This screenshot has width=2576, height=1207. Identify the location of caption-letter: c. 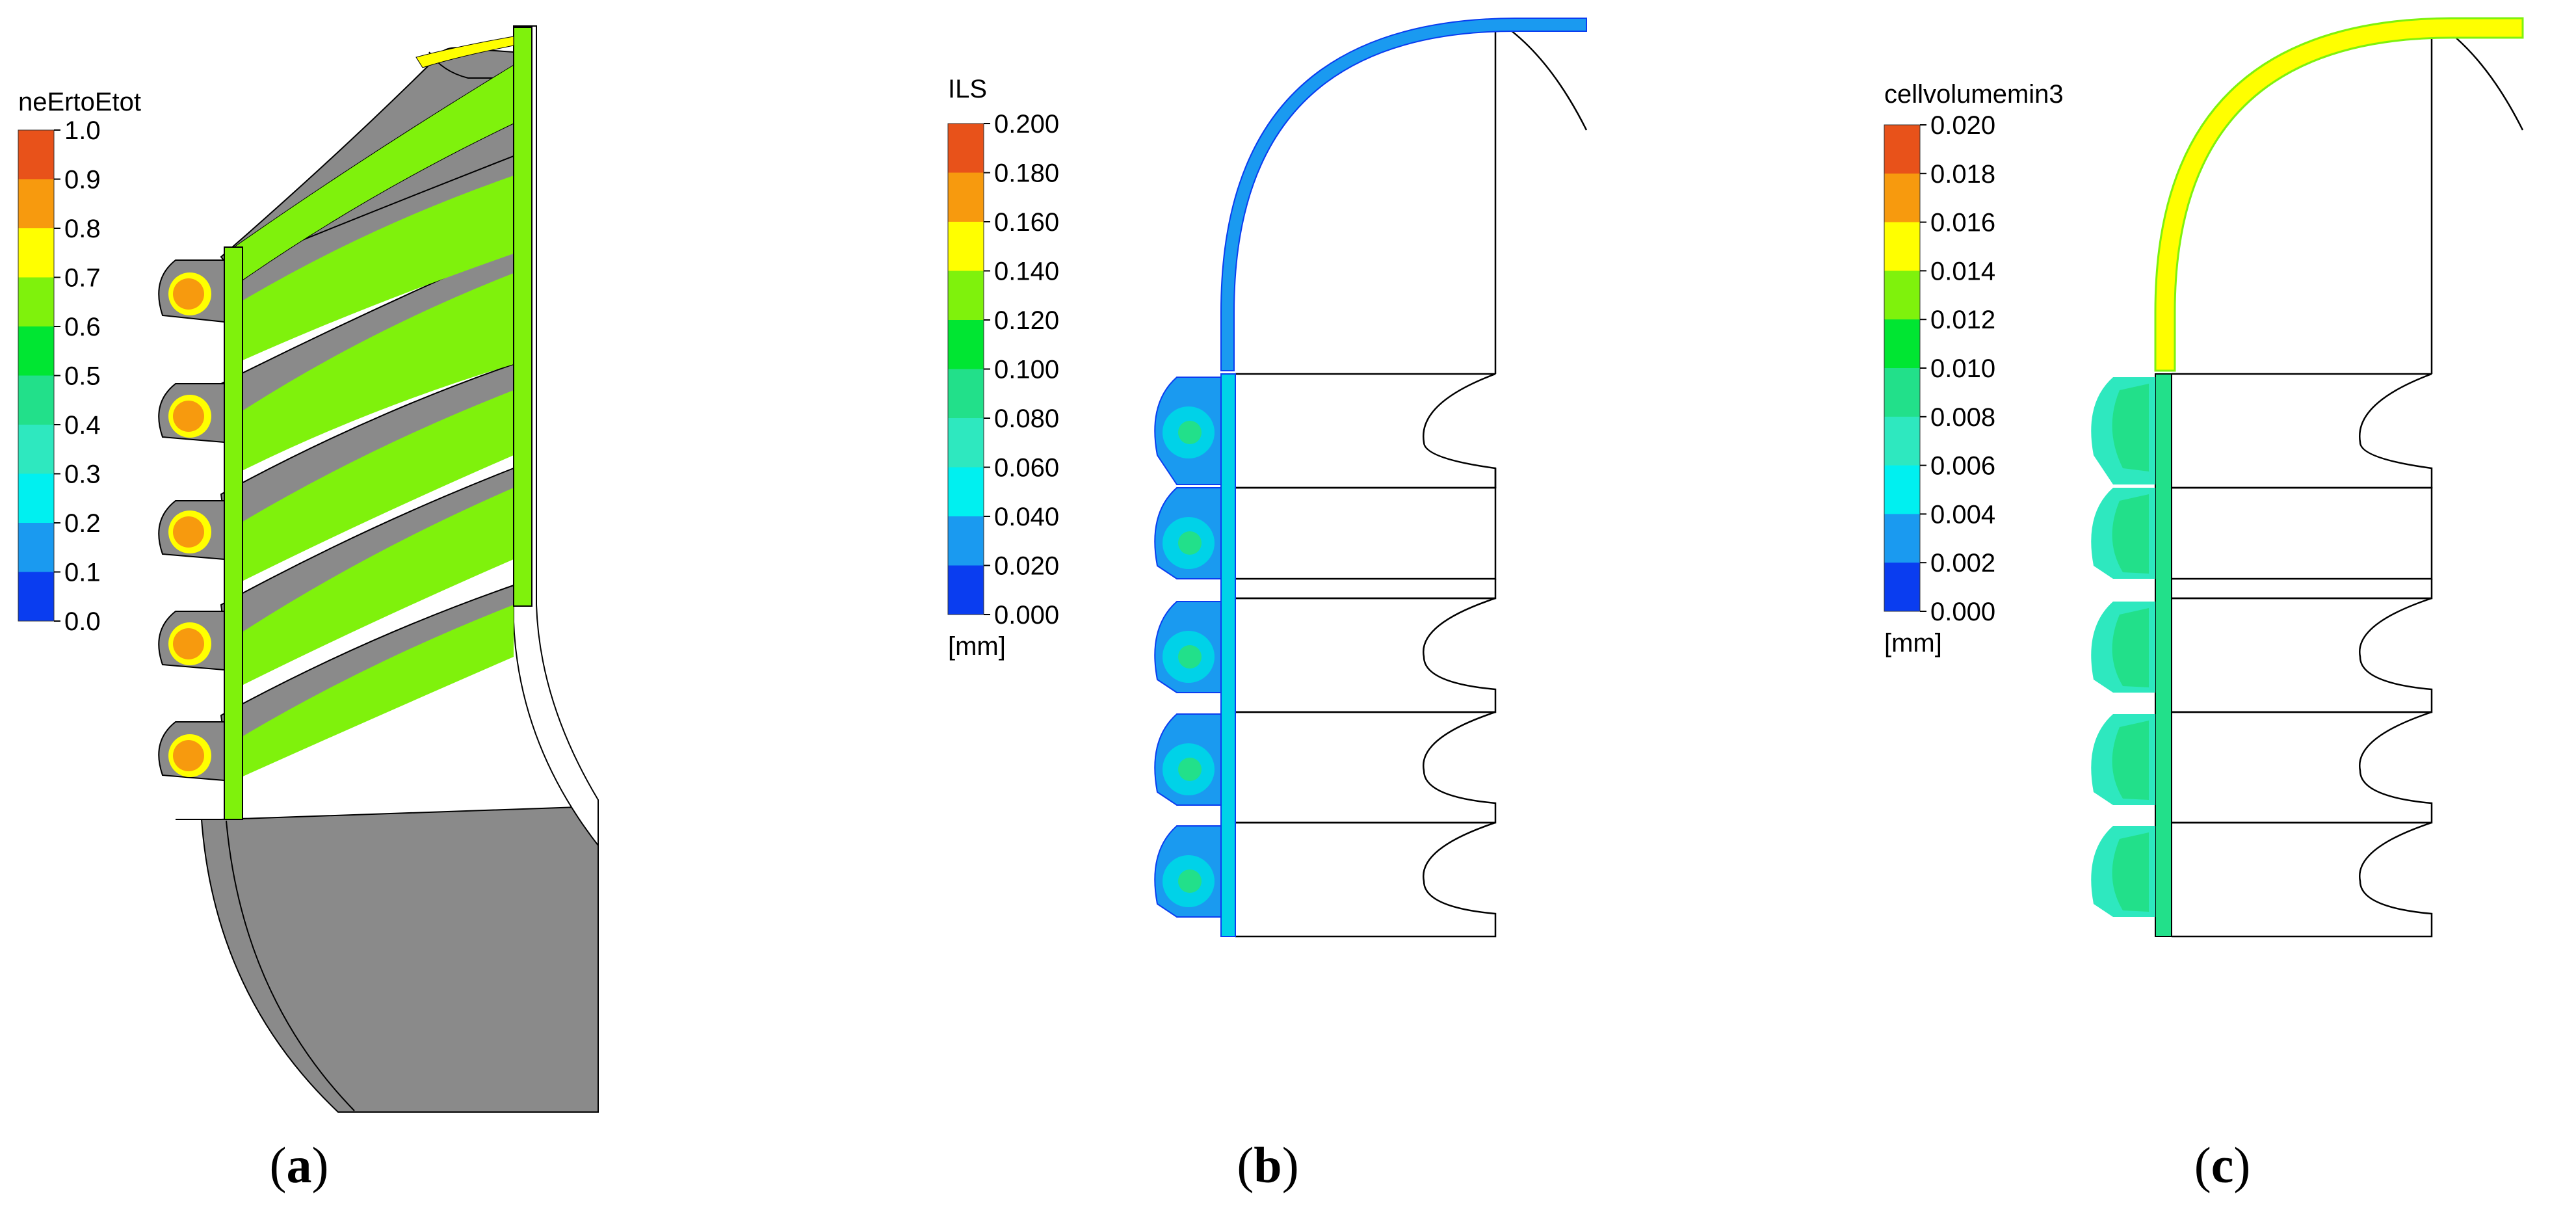
(2222, 1165).